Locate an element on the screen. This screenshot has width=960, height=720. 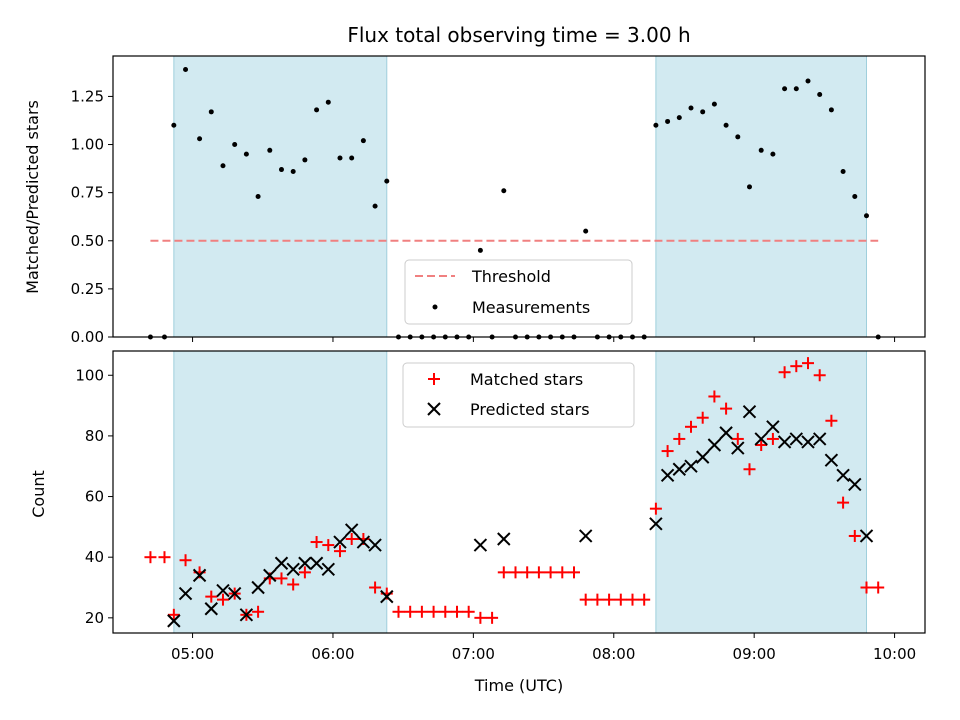
bottom-legend-box is located at coordinates (518, 395).